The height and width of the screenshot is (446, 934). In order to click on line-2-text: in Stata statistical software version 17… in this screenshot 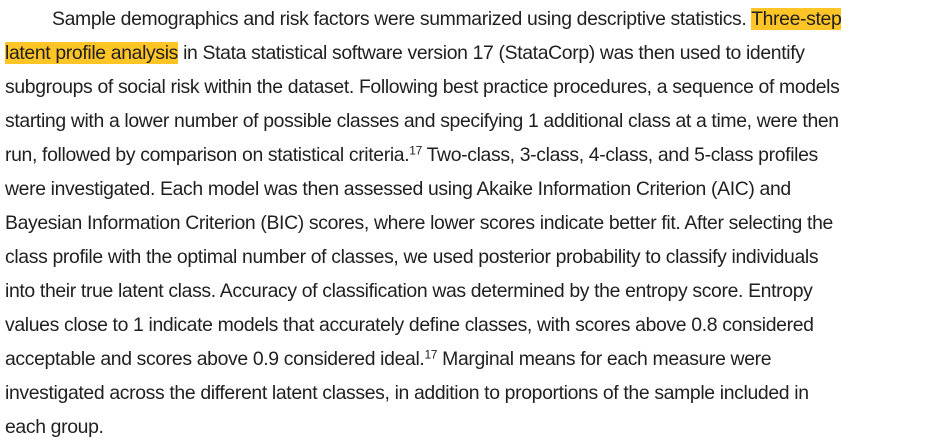, I will do `click(494, 53)`.